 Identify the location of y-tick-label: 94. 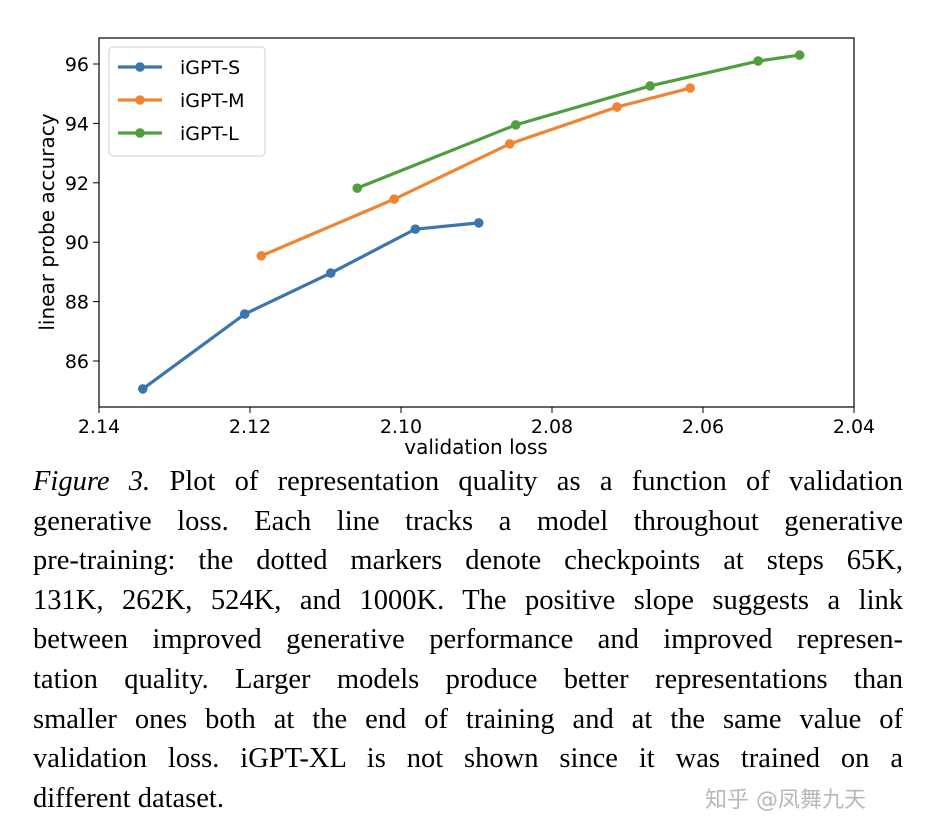
(77, 124).